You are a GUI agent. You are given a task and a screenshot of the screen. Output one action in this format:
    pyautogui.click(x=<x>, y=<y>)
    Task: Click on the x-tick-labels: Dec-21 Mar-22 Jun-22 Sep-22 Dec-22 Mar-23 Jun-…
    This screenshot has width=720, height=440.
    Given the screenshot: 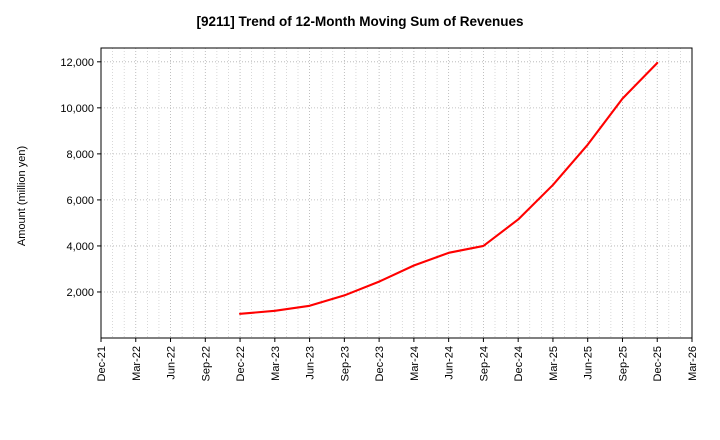 What is the action you would take?
    pyautogui.click(x=397, y=363)
    